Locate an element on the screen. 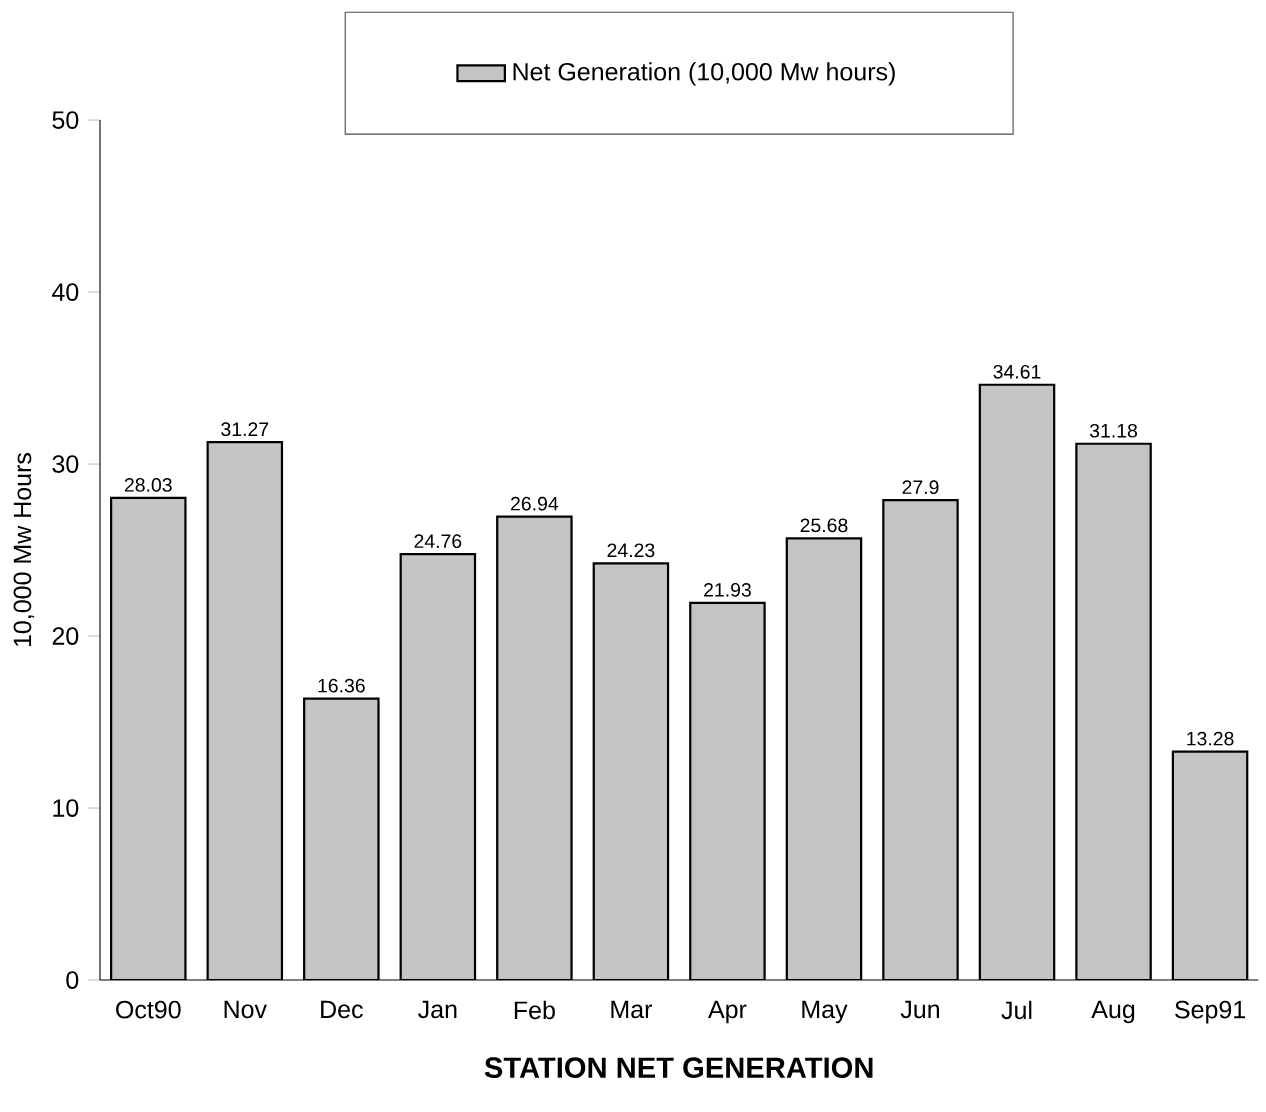 Image resolution: width=1266 pixels, height=1112 pixels. data-label: 34.61 is located at coordinates (1017, 371).